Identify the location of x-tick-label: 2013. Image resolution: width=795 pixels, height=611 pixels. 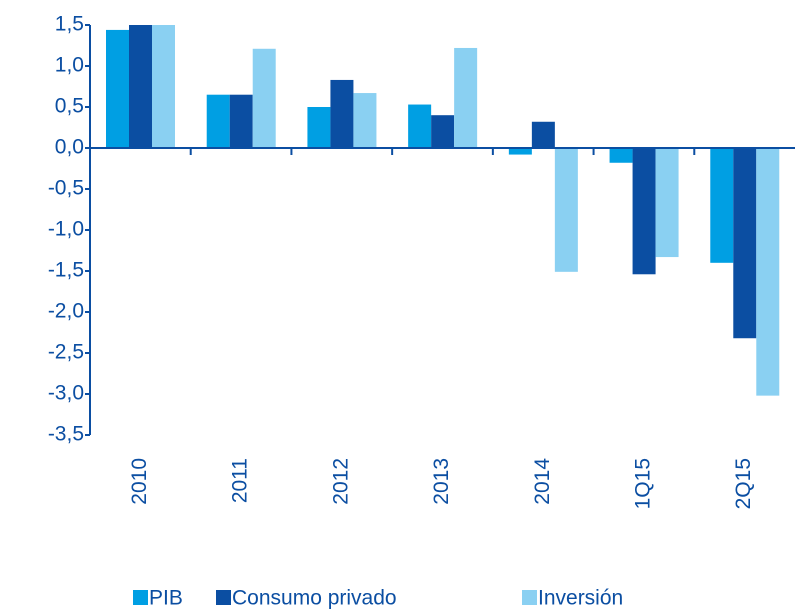
(441, 481).